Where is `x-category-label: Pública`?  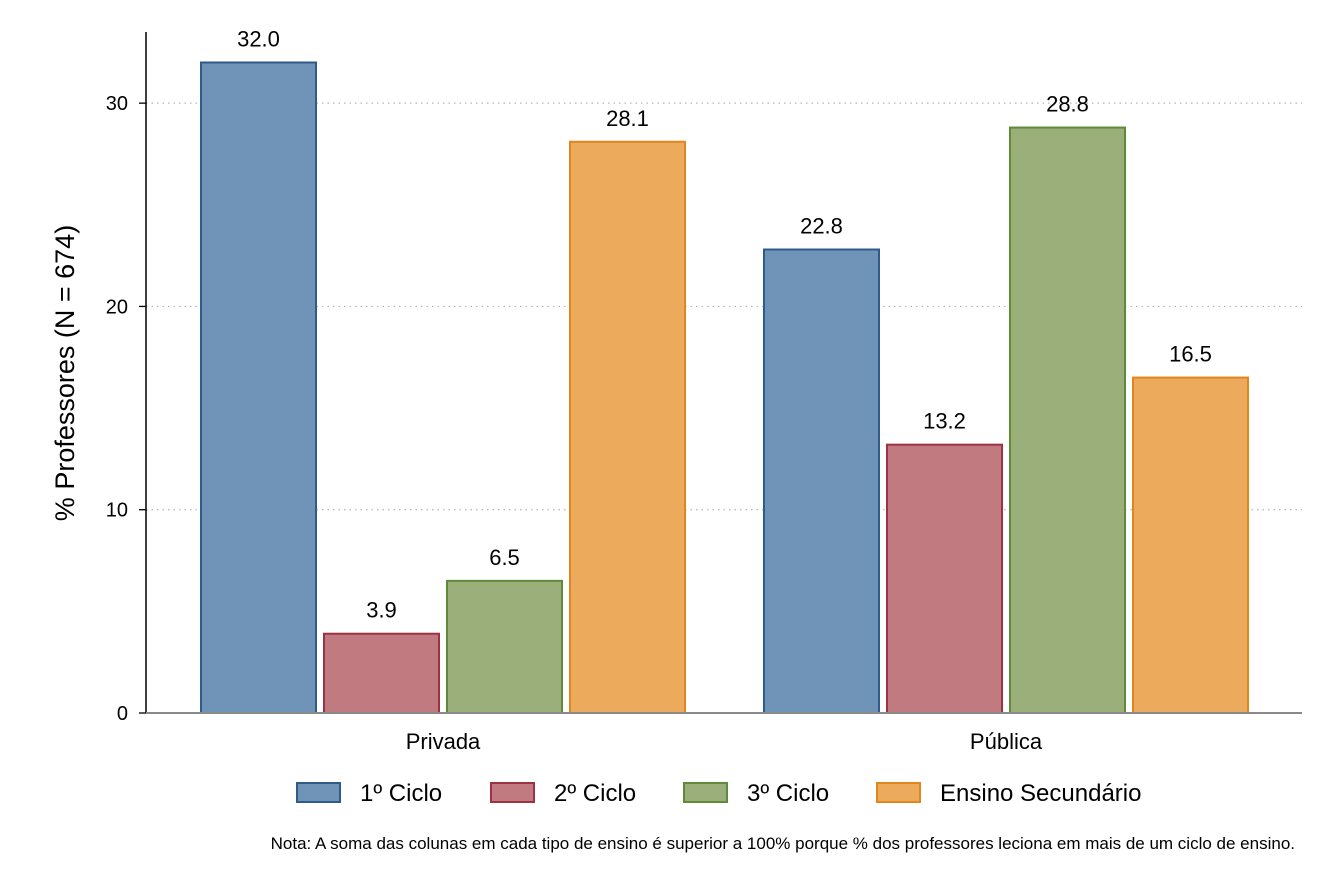
x-category-label: Pública is located at coordinates (1006, 741).